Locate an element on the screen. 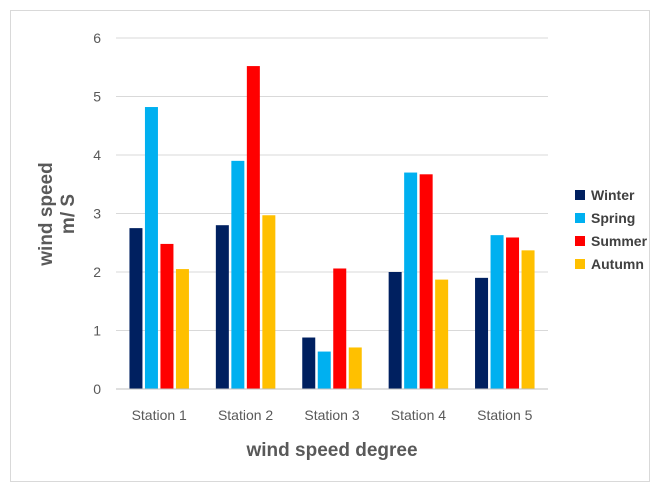  x-category-label: Station 5 is located at coordinates (504, 415).